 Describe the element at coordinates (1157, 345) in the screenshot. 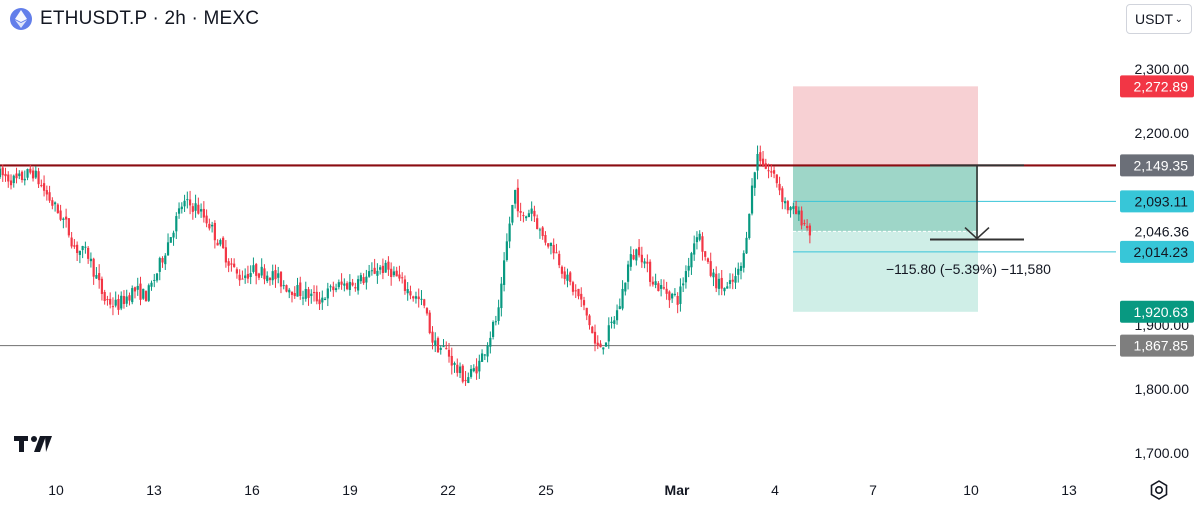

I see `support-price-box` at that location.